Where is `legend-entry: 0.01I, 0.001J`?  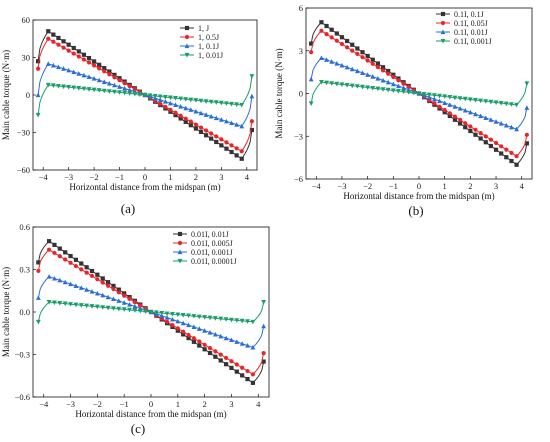
legend-entry: 0.01I, 0.001J is located at coordinates (212, 252).